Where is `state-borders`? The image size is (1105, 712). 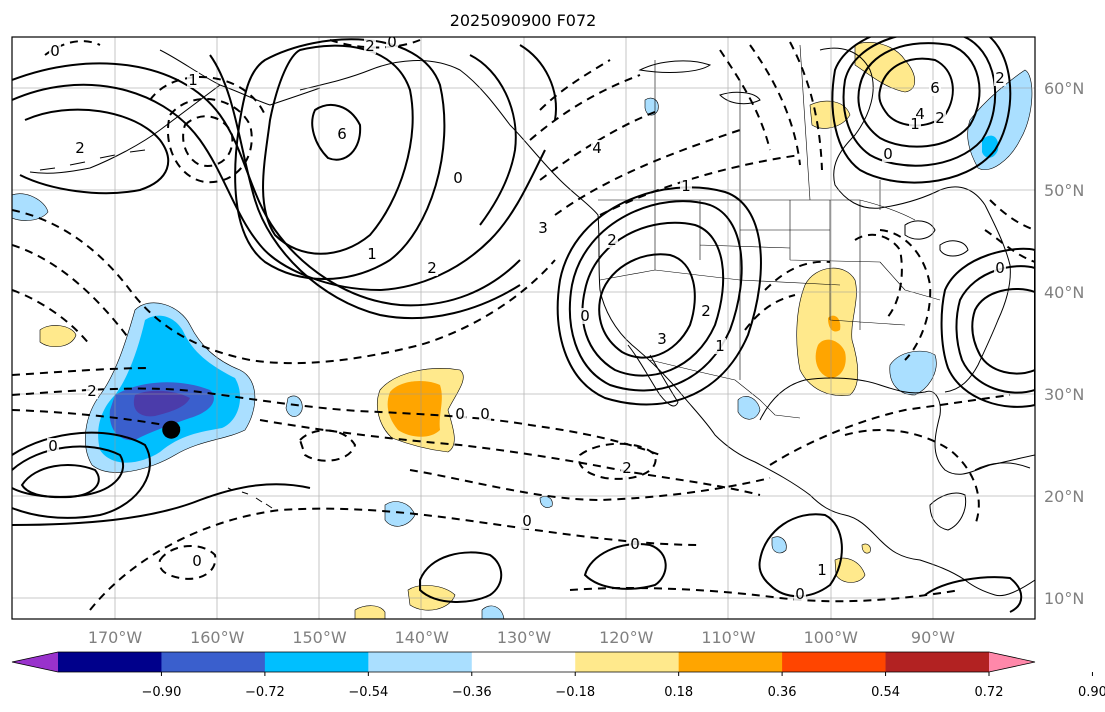 state-borders is located at coordinates (770, 290).